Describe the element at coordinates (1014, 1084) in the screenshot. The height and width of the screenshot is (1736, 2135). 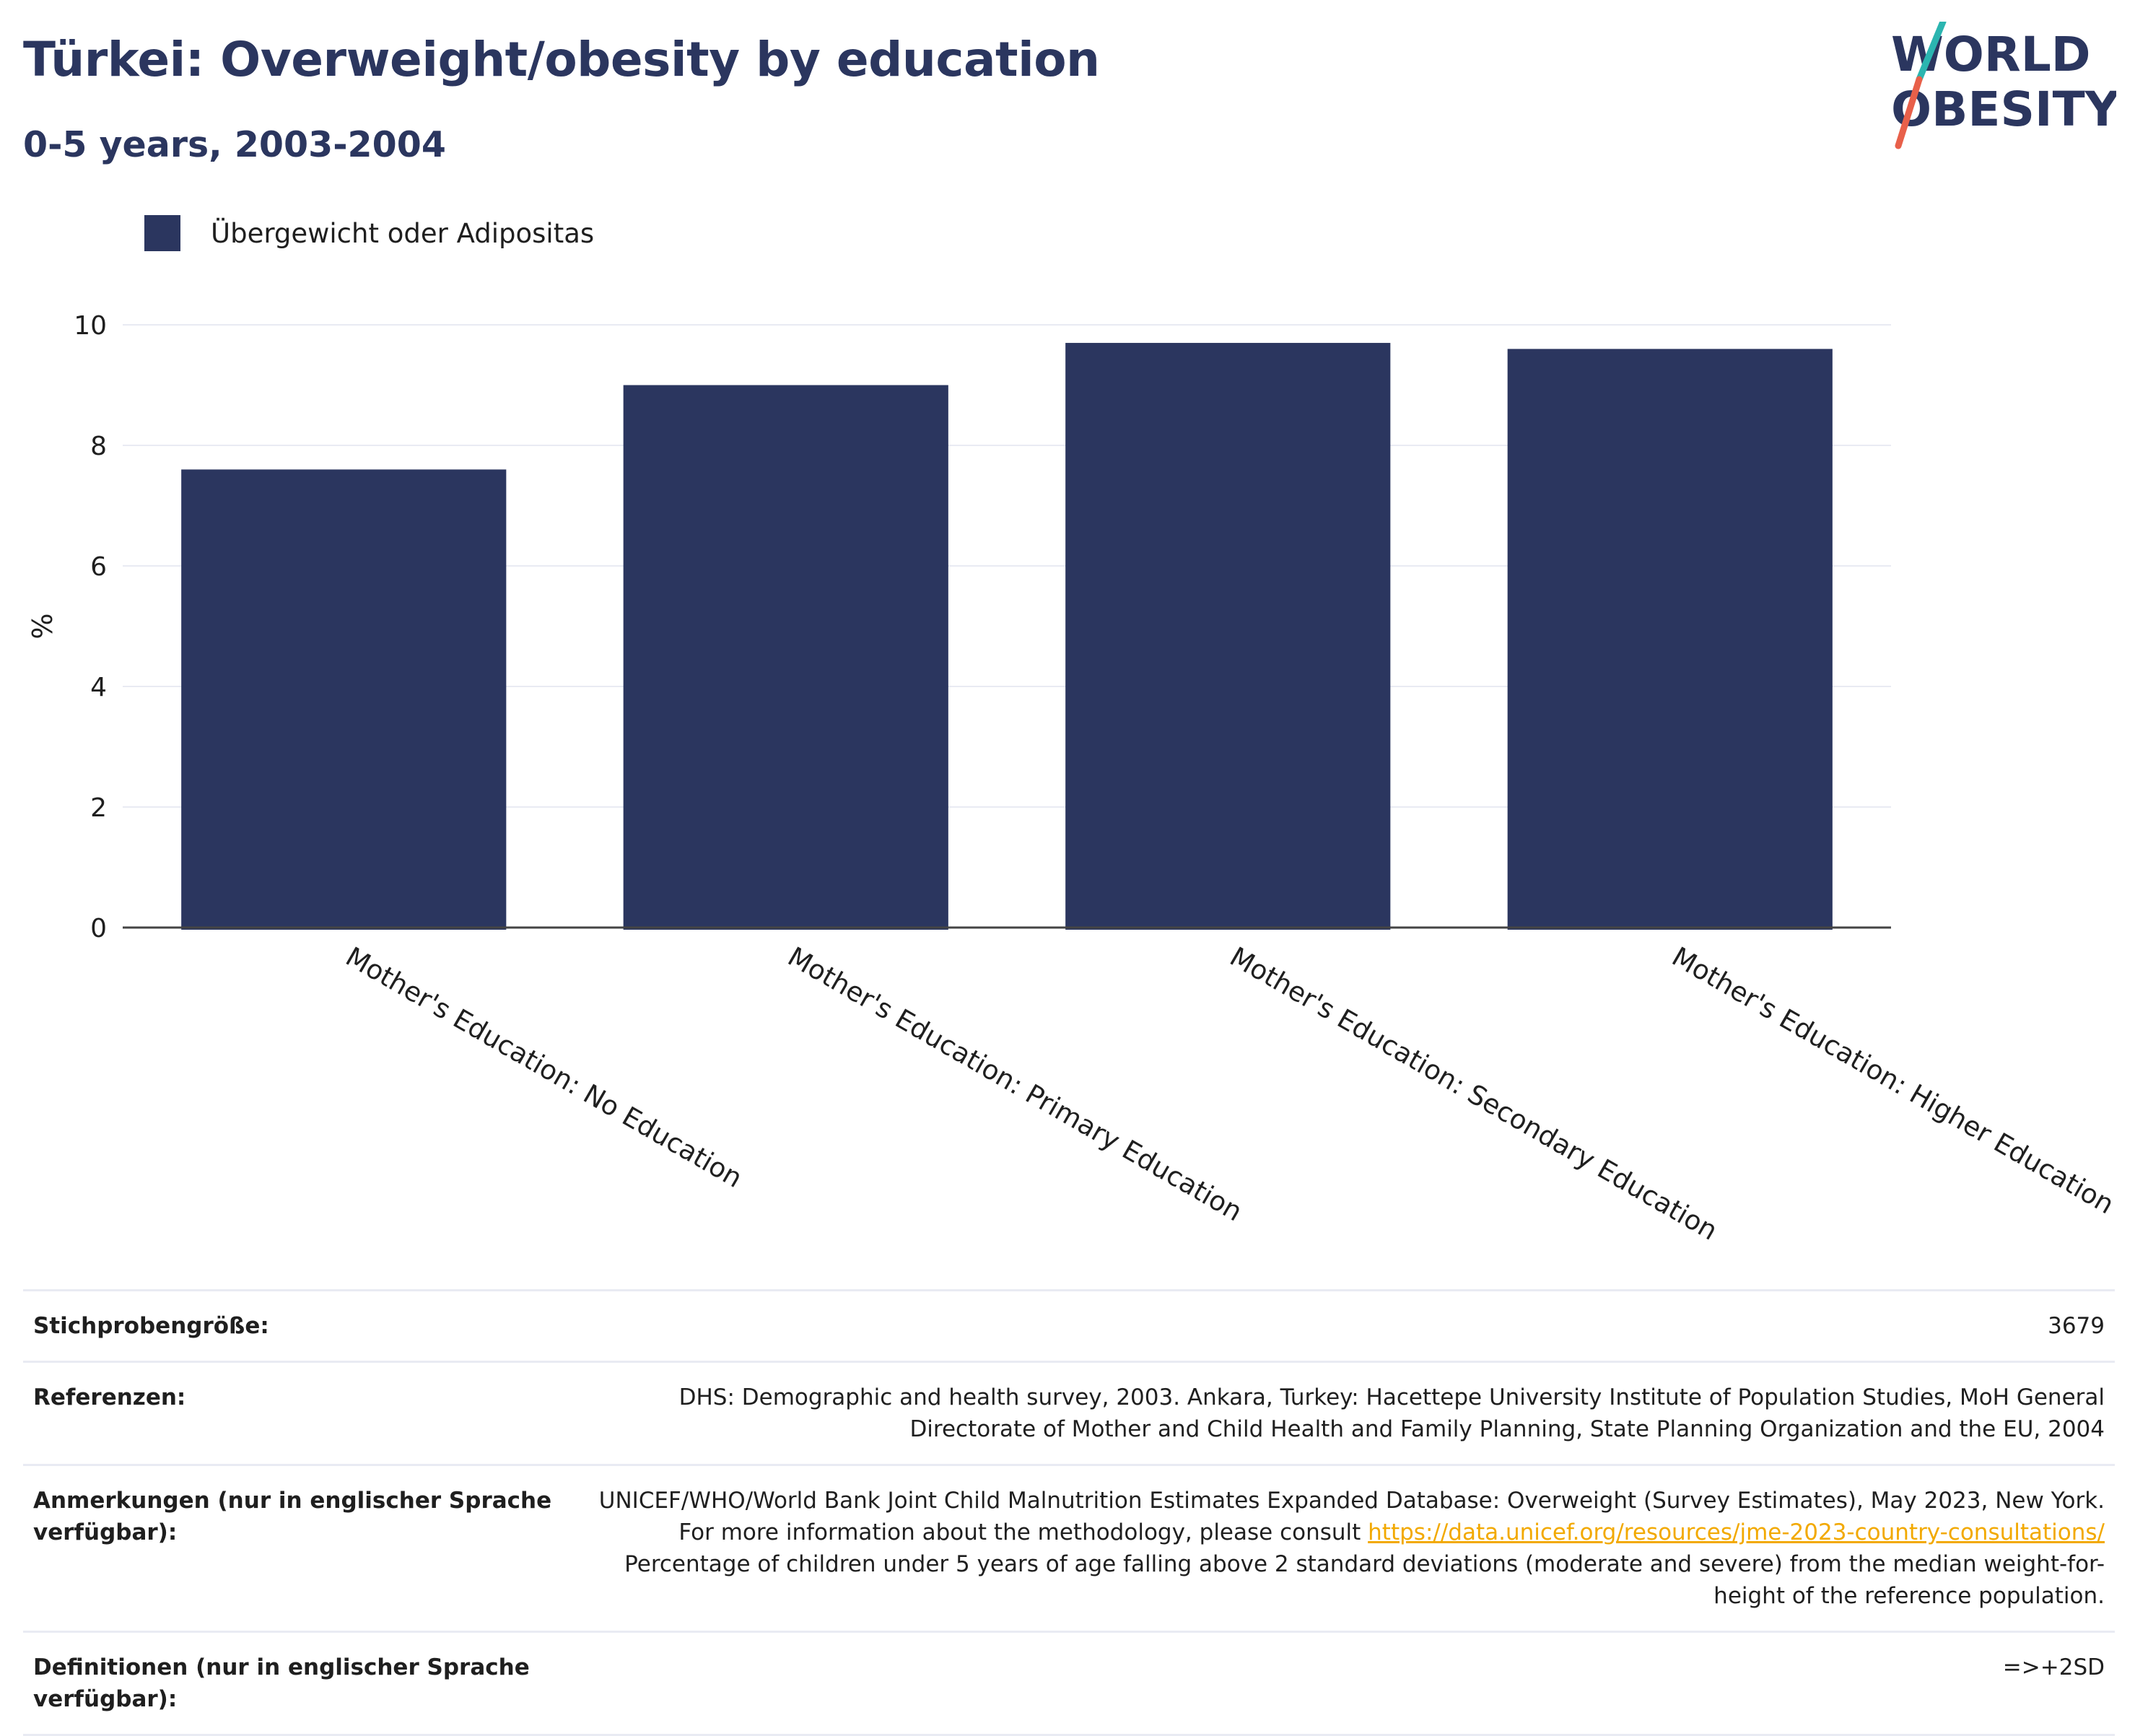
I see `x-category-label: Mother's Education: Primary Education` at that location.